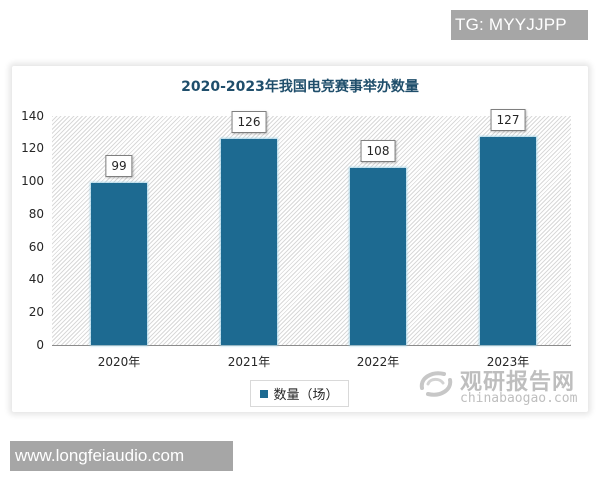 The height and width of the screenshot is (480, 600). I want to click on x-tick-2022: 2022年, so click(378, 362).